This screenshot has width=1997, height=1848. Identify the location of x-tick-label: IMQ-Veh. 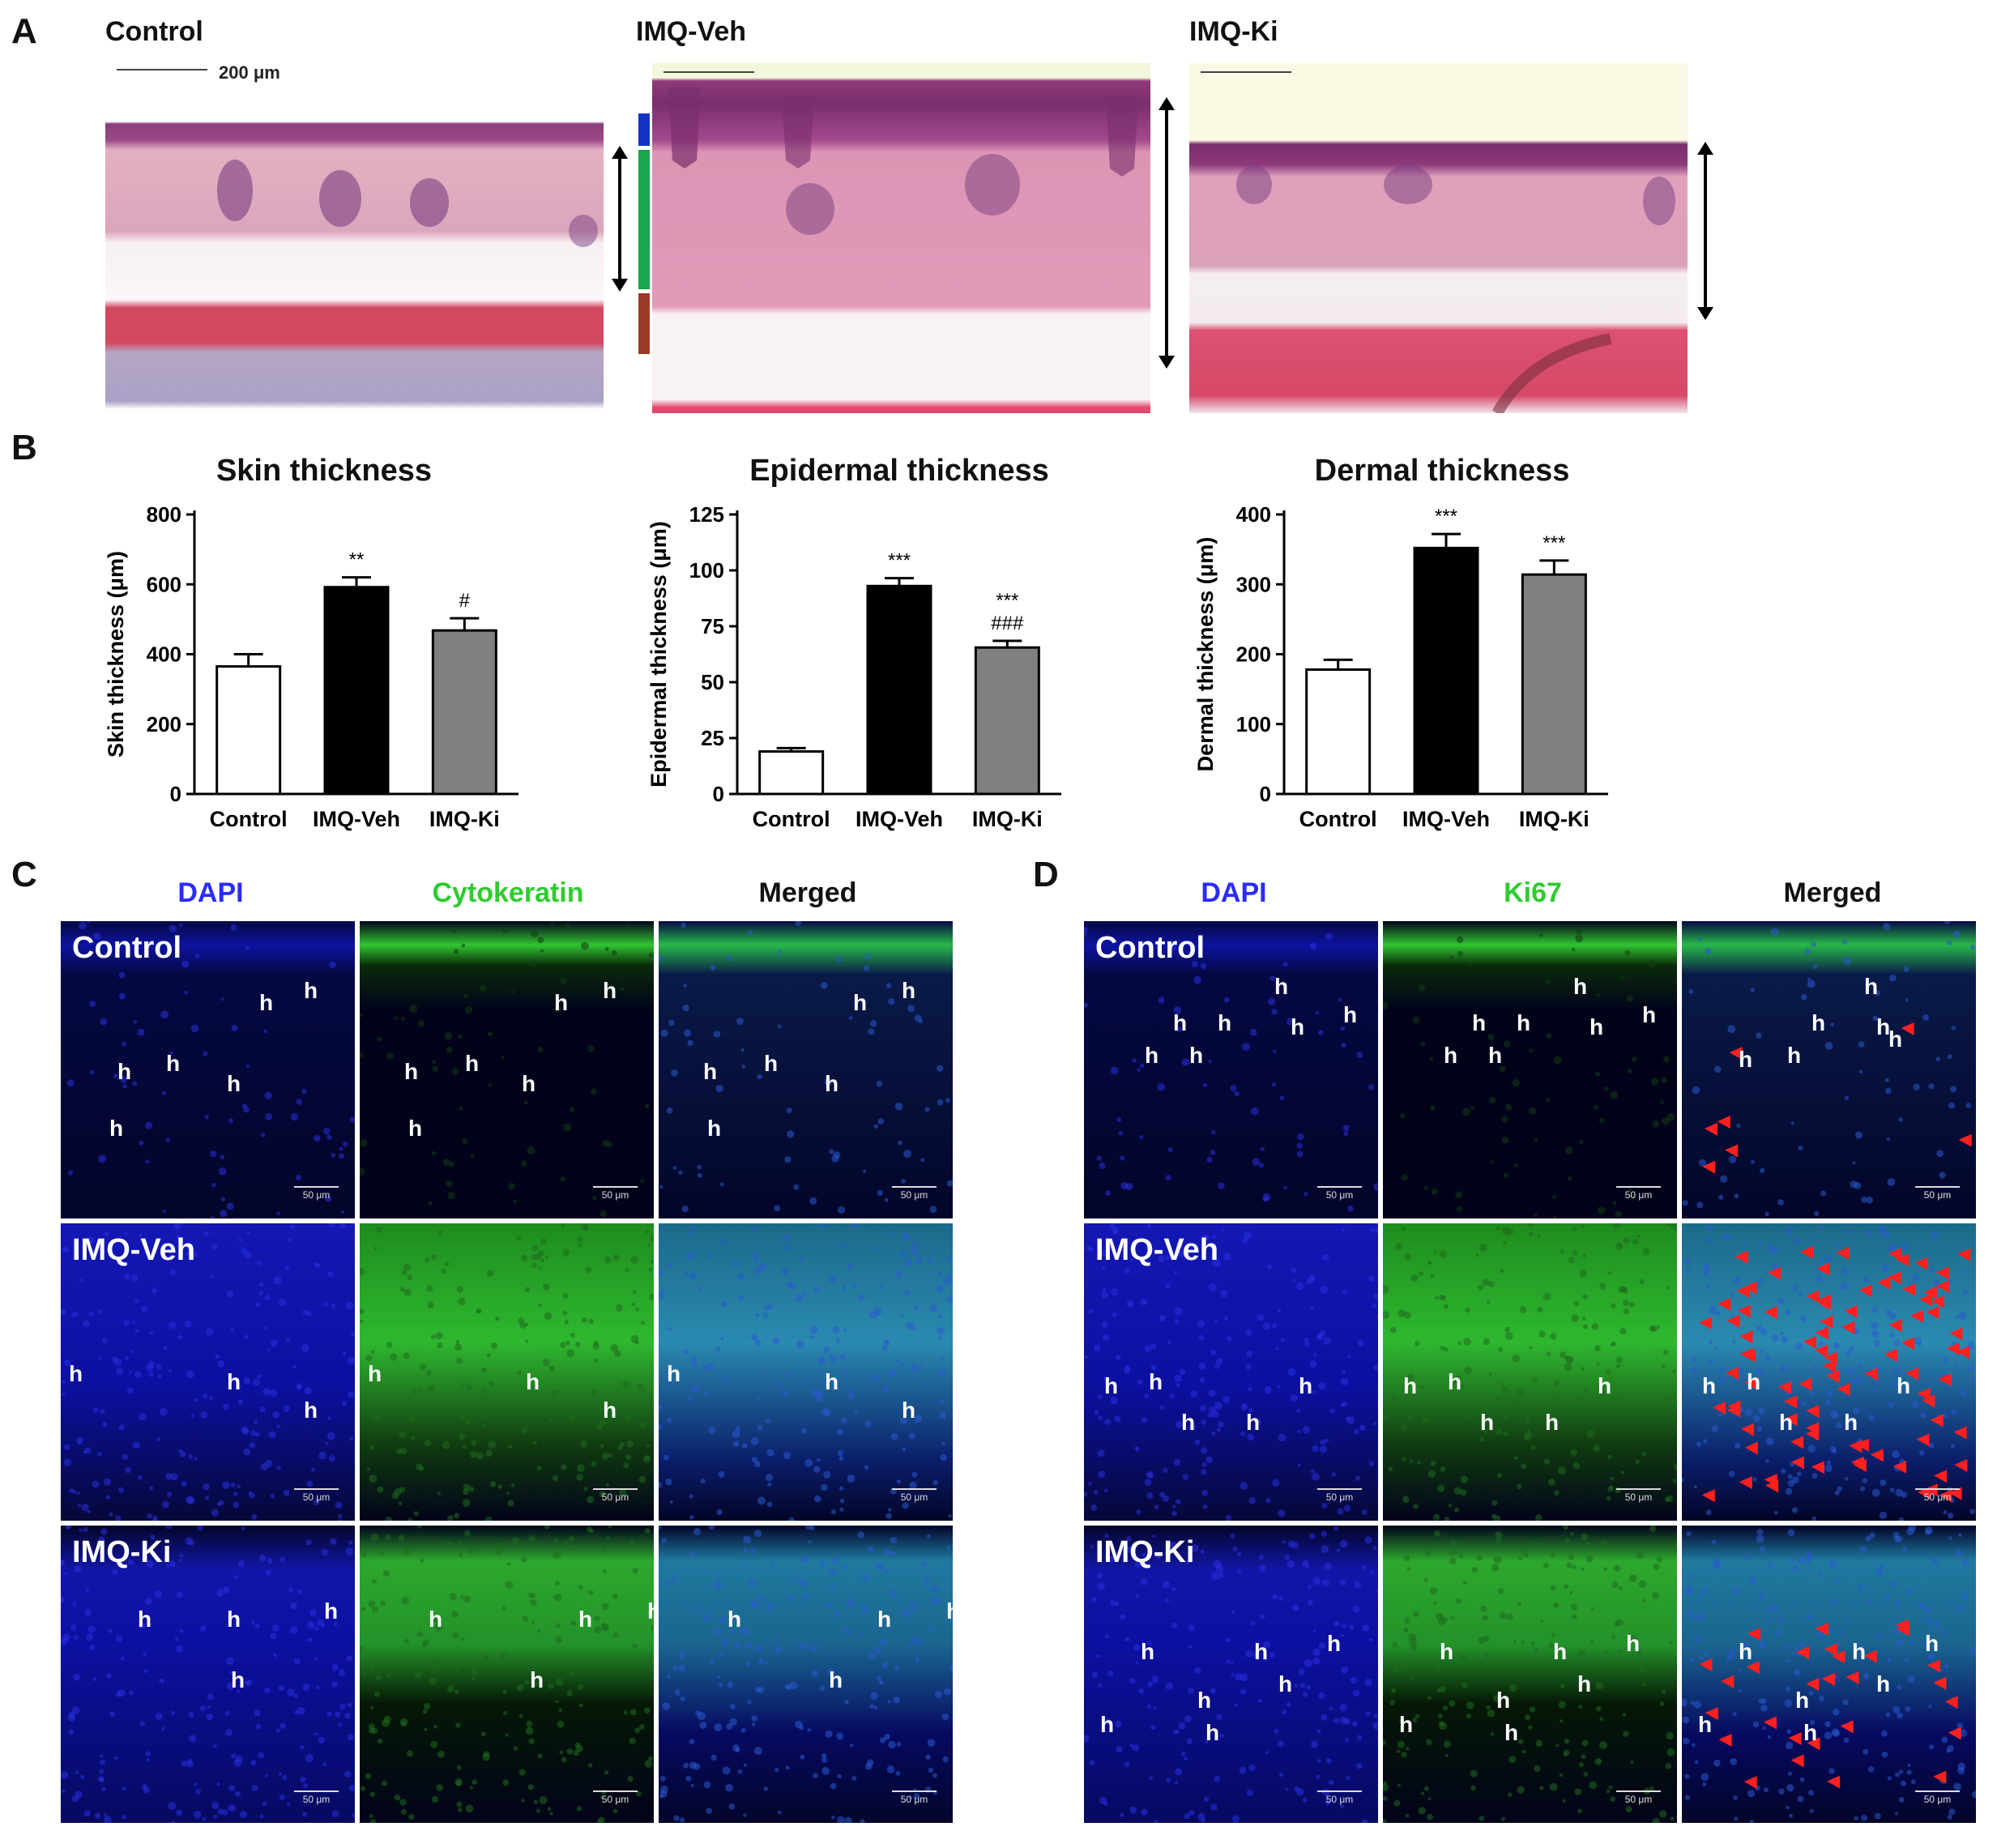
(356, 819).